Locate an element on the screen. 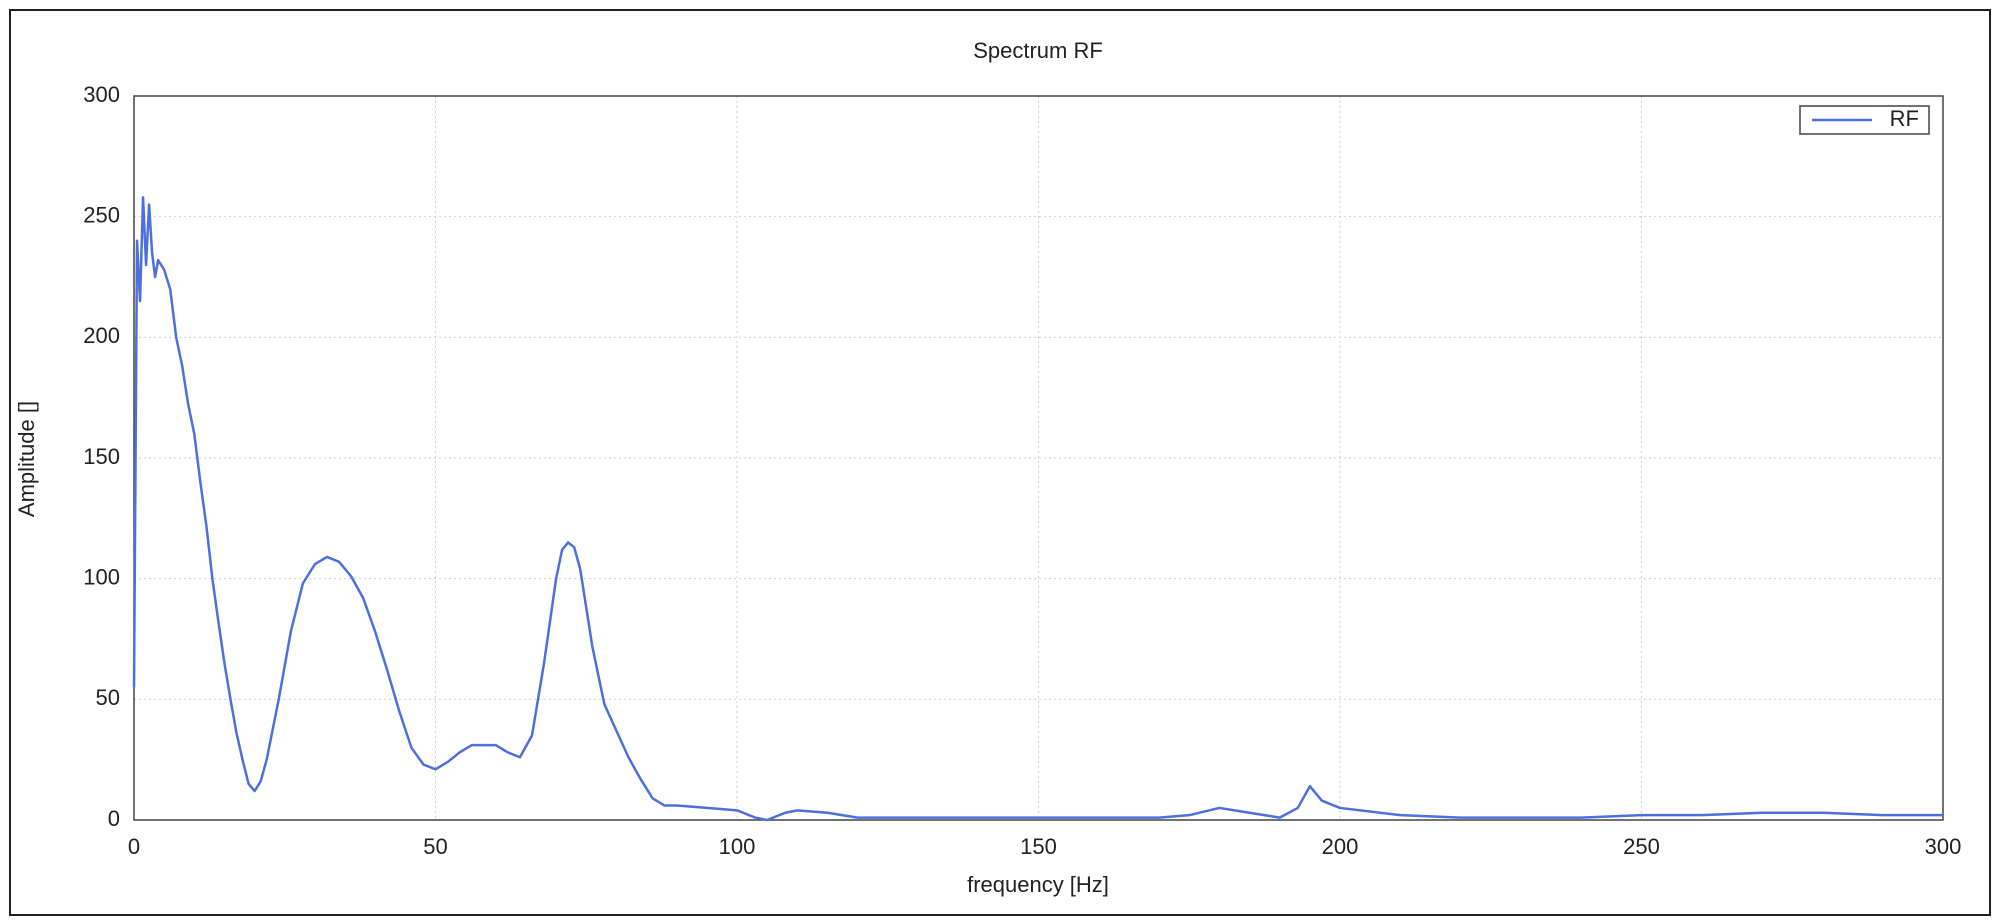 The image size is (2000, 923). x-tick-label: 150 is located at coordinates (1038, 846).